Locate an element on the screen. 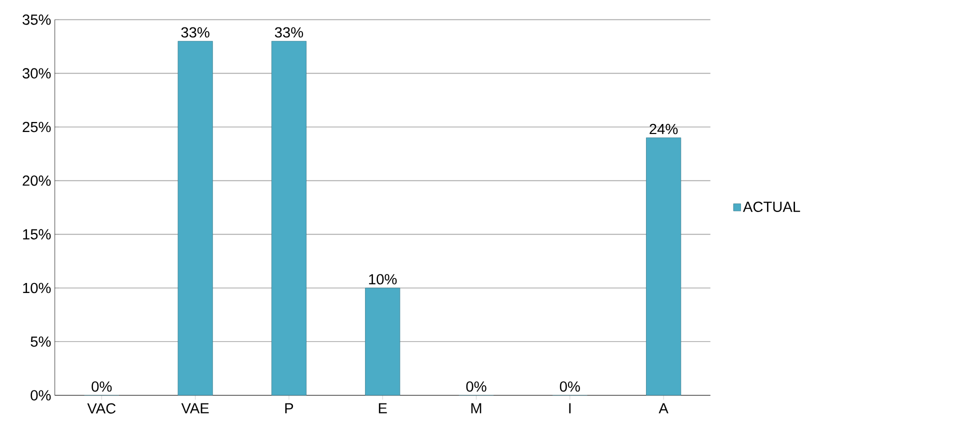  x-tick-label: A is located at coordinates (663, 408).